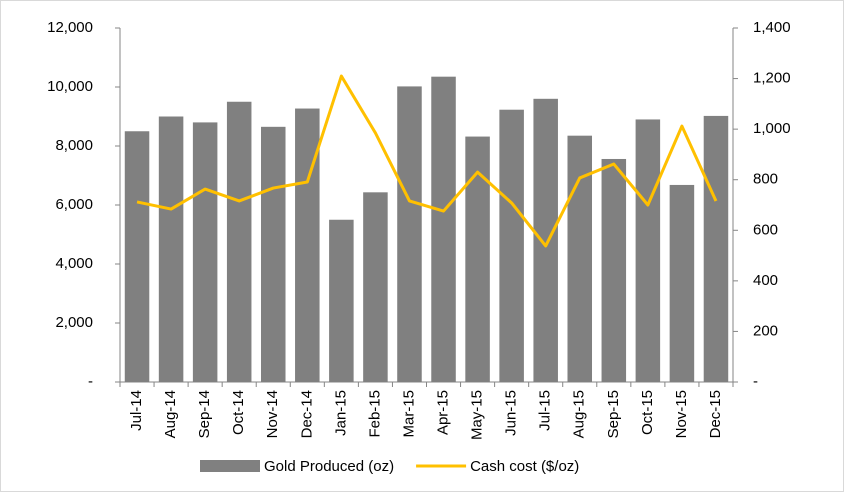 The image size is (845, 493). I want to click on legend-label: Cash cost ($/oz), so click(524, 466).